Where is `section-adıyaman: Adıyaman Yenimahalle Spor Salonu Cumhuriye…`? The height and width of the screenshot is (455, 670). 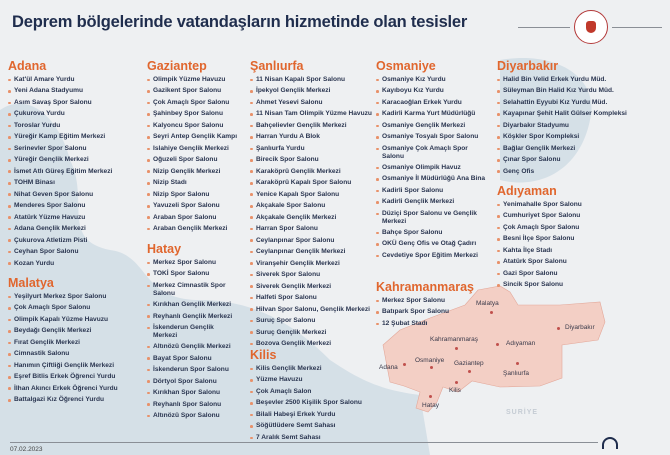
section-adıyaman: Adıyaman Yenimahalle Spor Salonu Cumhuriye… is located at coordinates (572, 238).